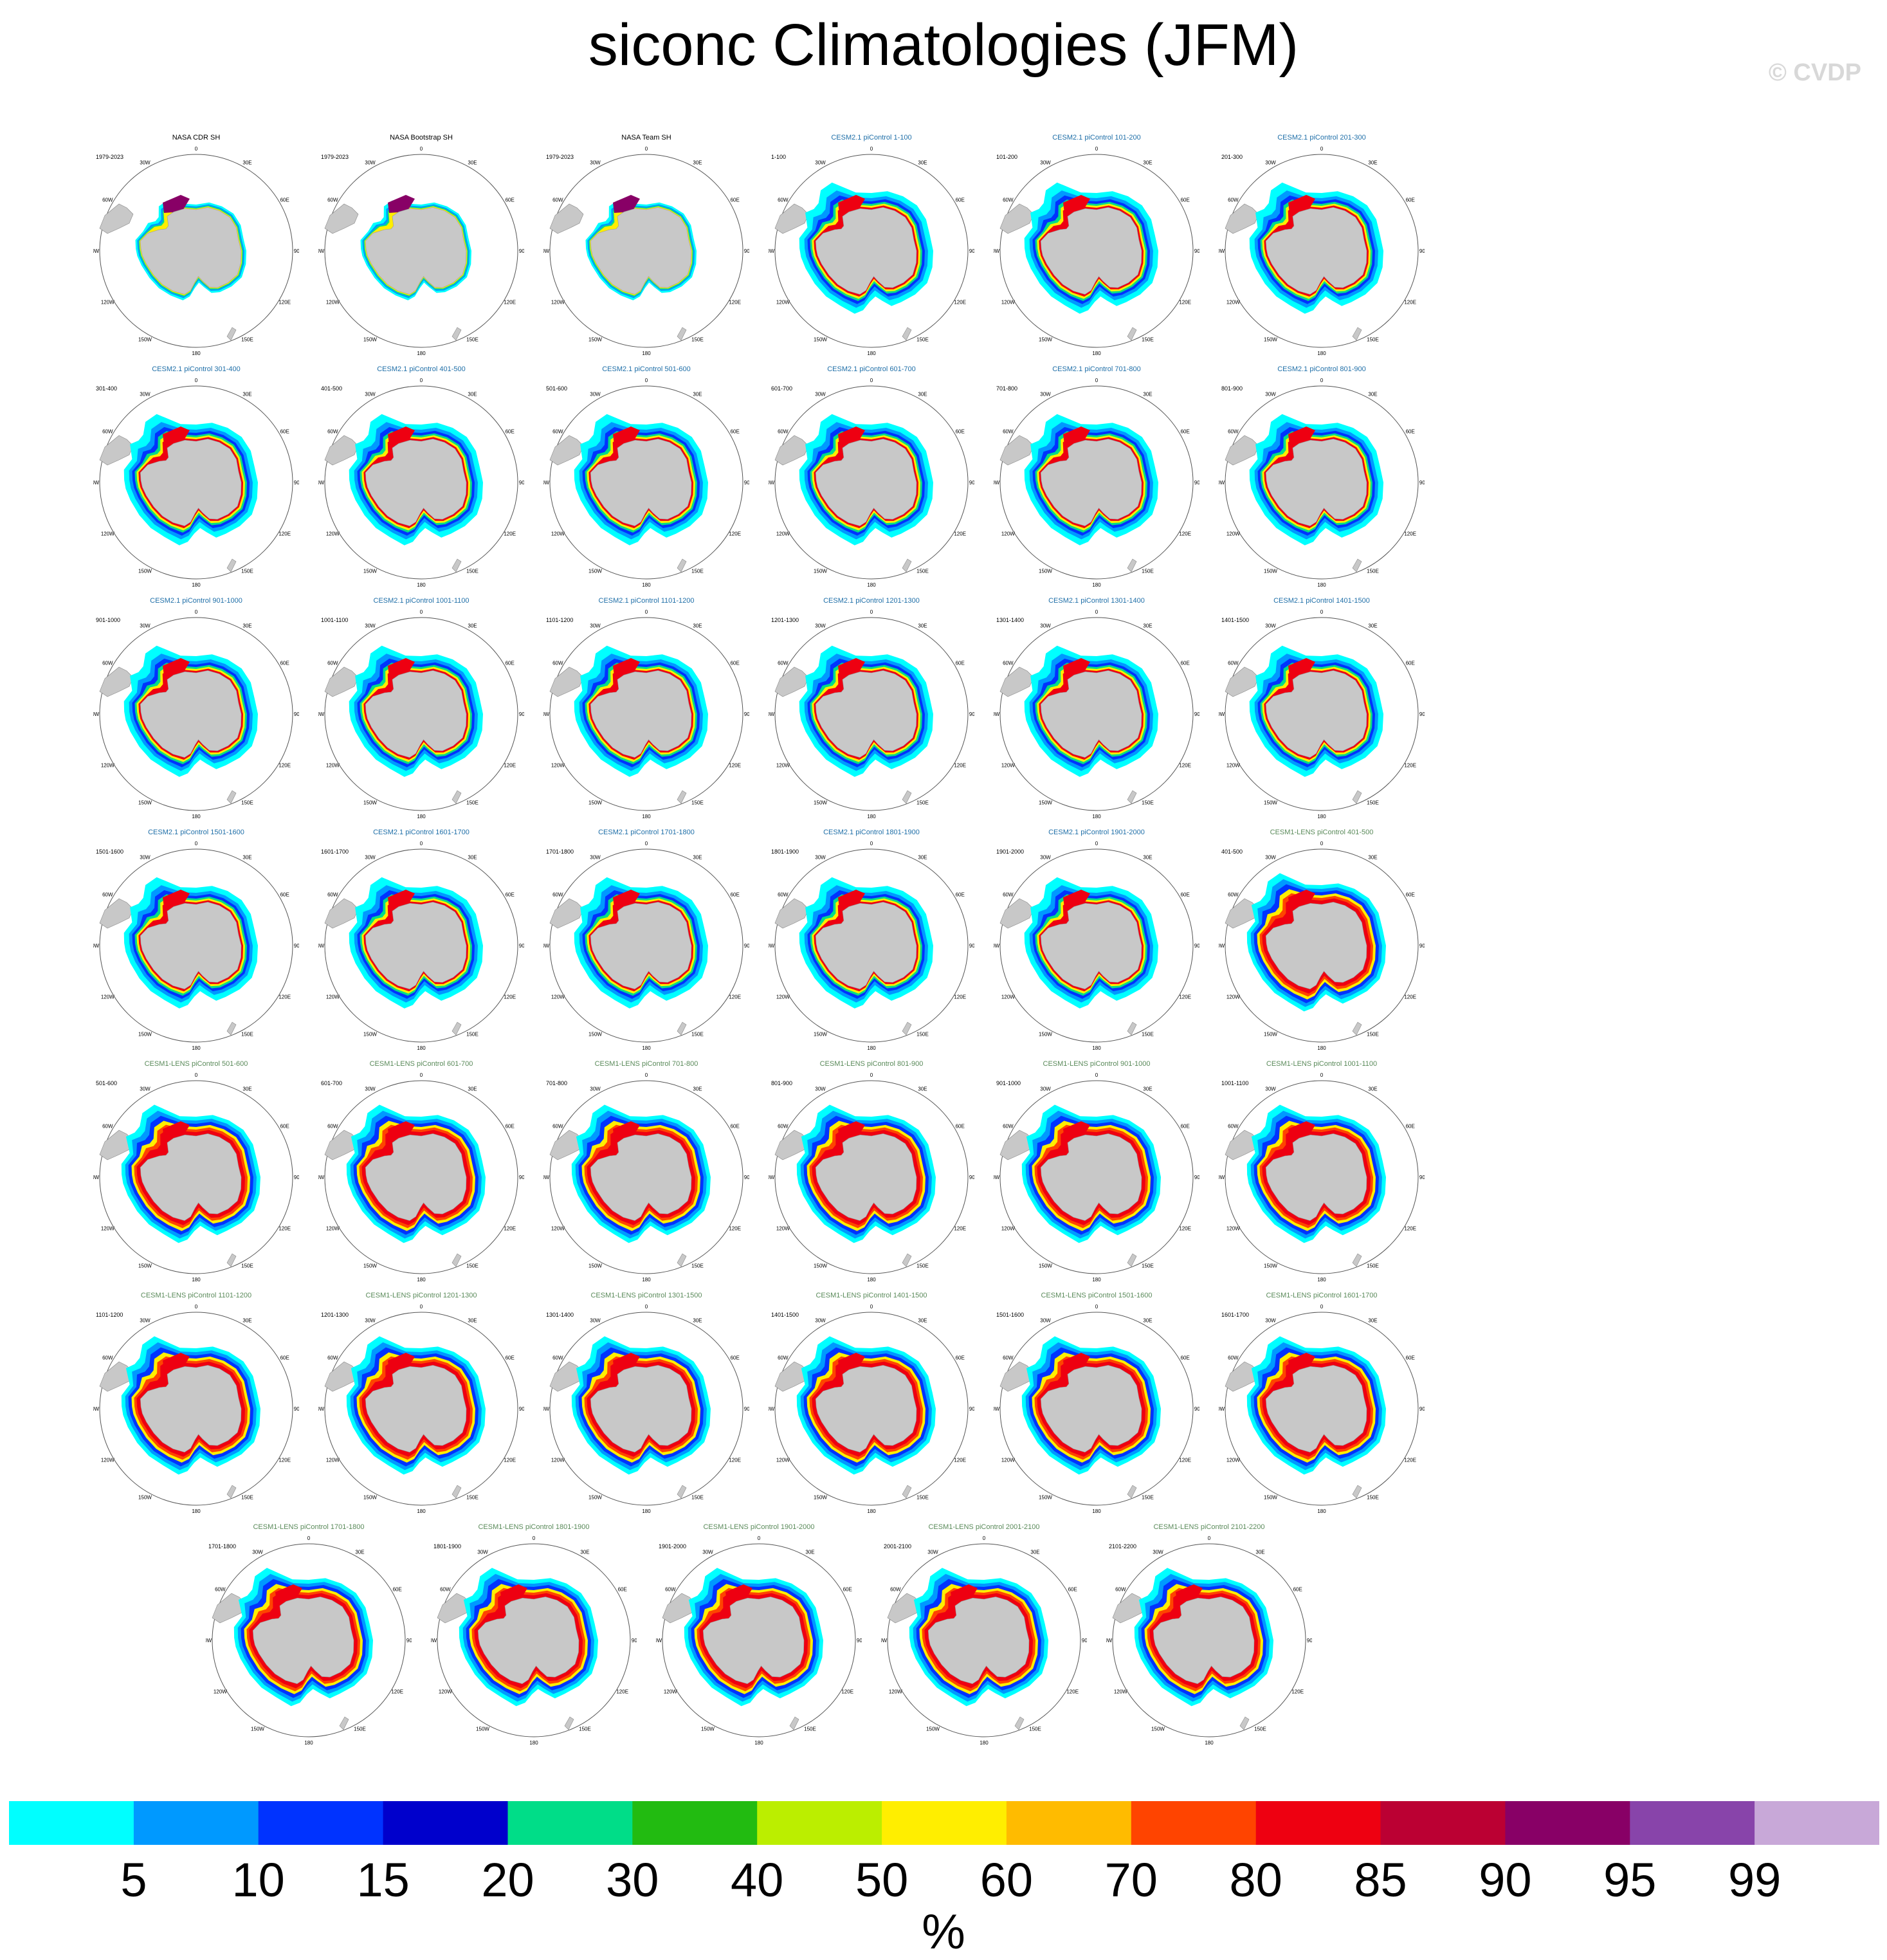 The height and width of the screenshot is (1960, 1887). Describe the element at coordinates (646, 369) in the screenshot. I see `panel-title: CESM2.1 piControl 501-600` at that location.